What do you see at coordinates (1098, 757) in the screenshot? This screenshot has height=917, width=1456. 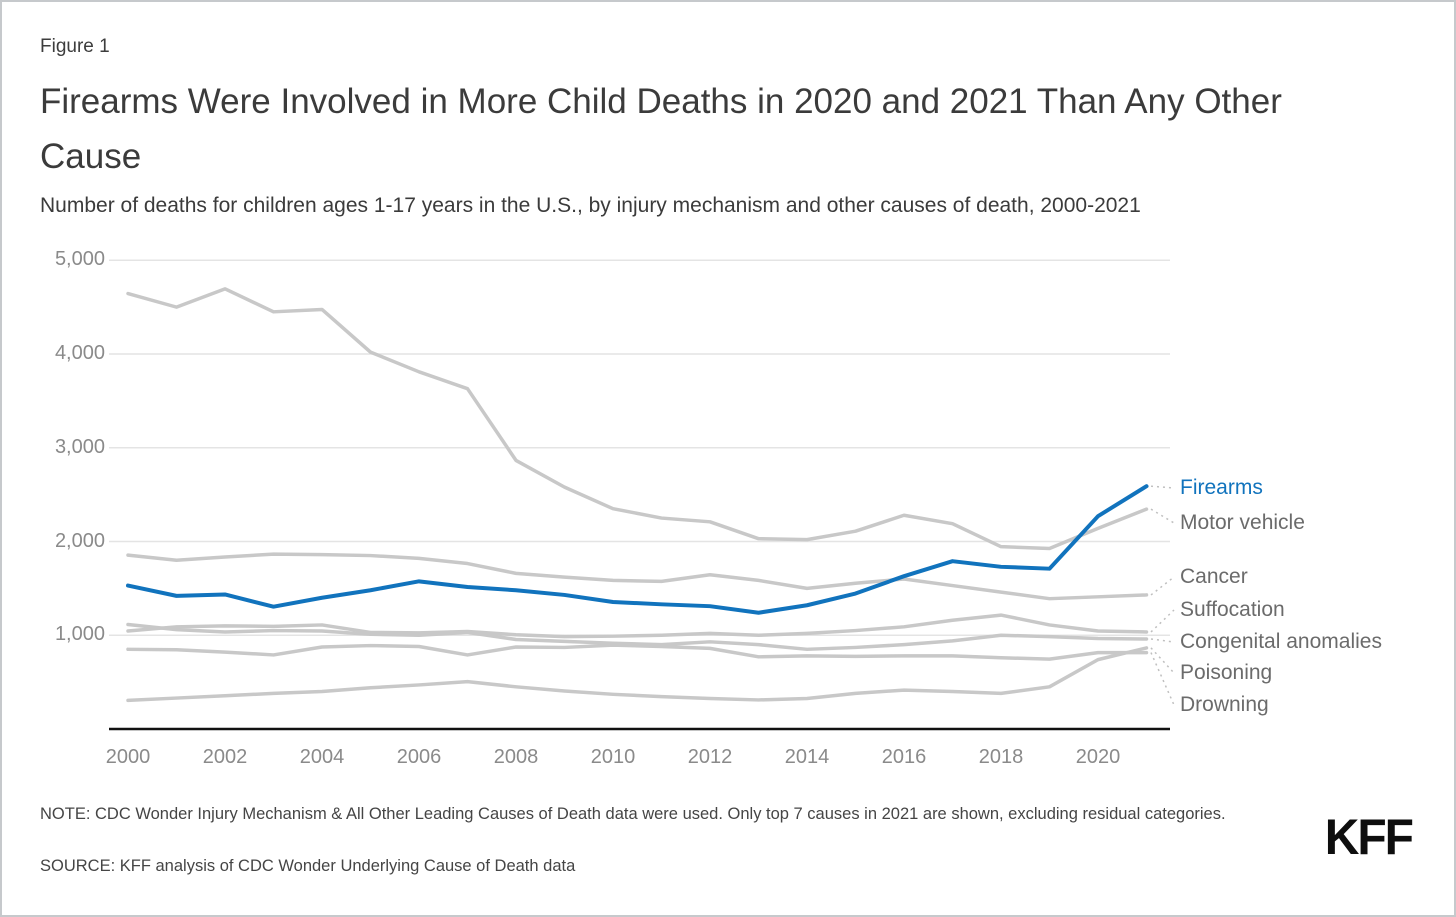 I see `x-axis-tick-label: 2020` at bounding box center [1098, 757].